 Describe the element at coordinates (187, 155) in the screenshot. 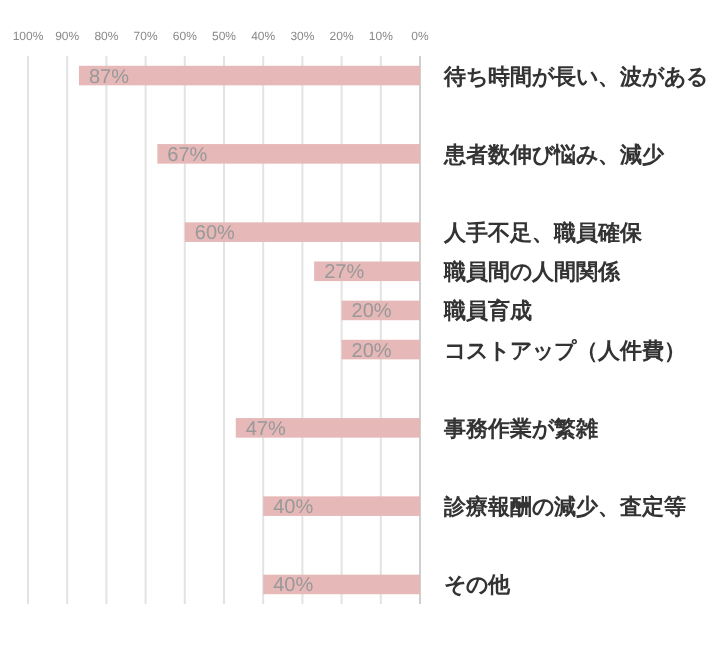

I see `data-label: 67%` at that location.